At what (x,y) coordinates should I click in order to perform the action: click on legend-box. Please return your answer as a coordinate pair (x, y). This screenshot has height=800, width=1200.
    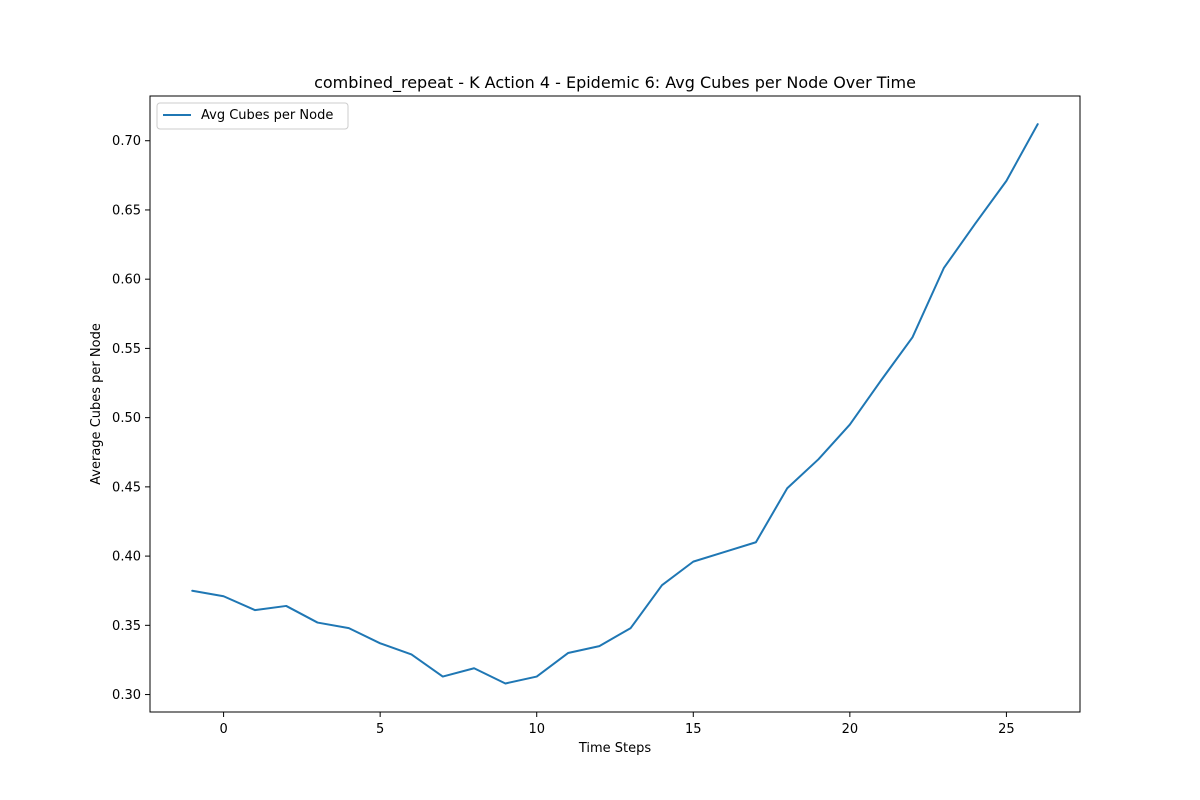
    Looking at the image, I should click on (252, 116).